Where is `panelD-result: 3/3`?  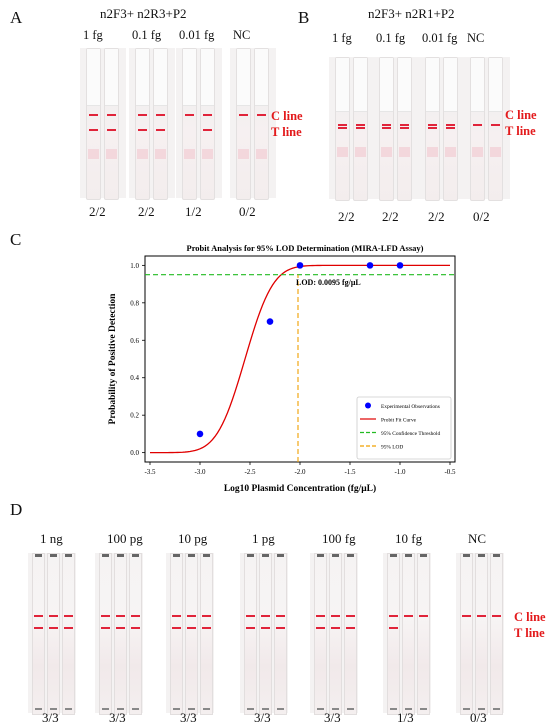 panelD-result: 3/3 is located at coordinates (50, 717).